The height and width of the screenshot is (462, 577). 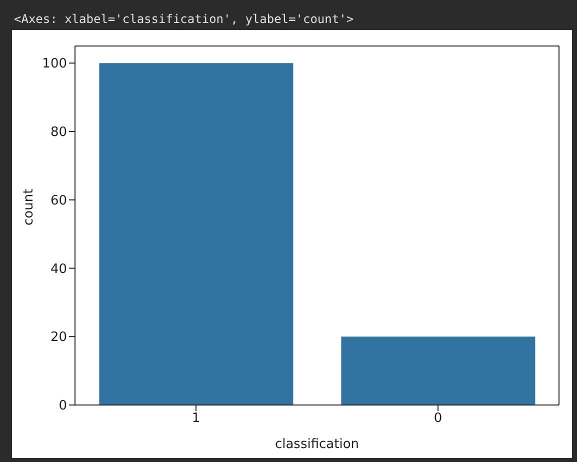 I want to click on x-axis-title: classification, so click(x=317, y=444).